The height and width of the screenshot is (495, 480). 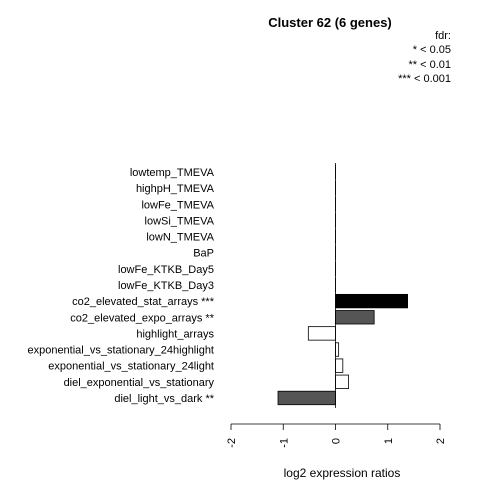 I want to click on category-label: co2_elevated_expo_arrays **, so click(x=142, y=318).